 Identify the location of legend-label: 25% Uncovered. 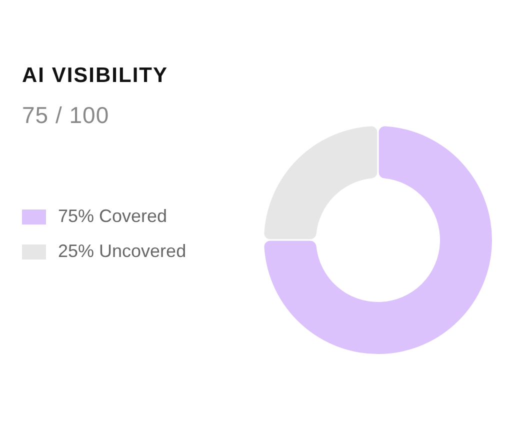
(122, 251).